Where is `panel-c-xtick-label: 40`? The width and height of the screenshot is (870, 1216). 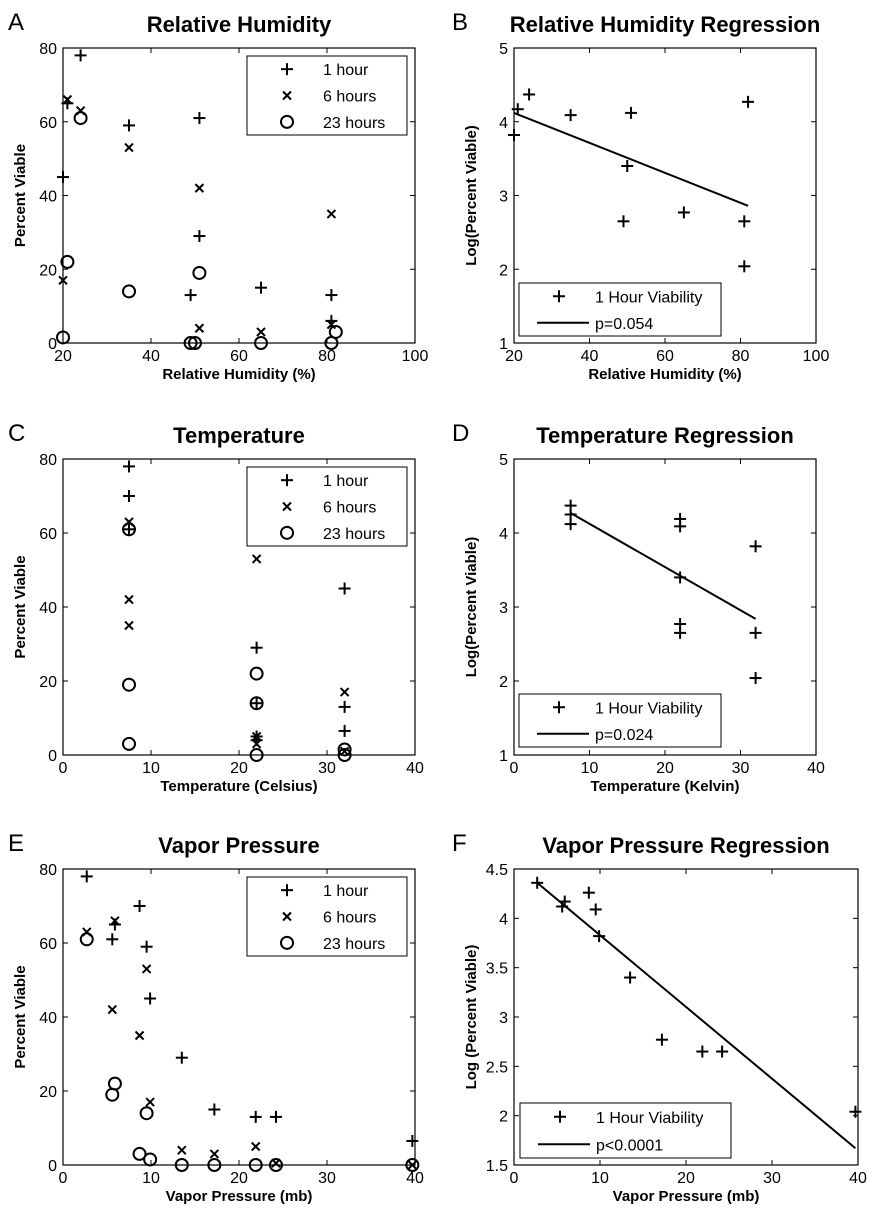 panel-c-xtick-label: 40 is located at coordinates (415, 768).